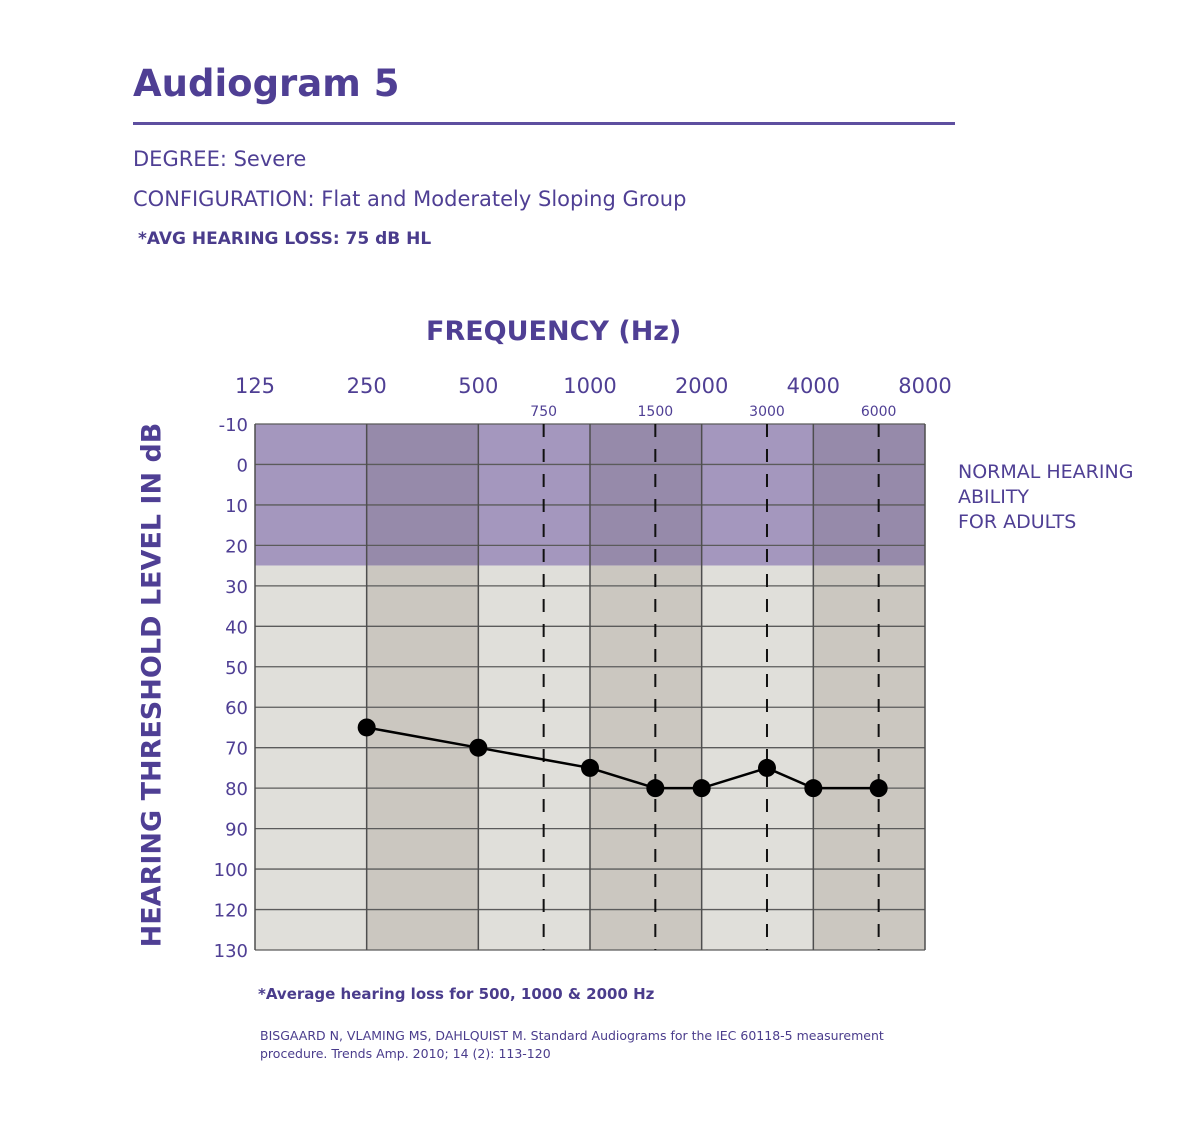 The image size is (1193, 1125). I want to click on x-tick-label: 500, so click(478, 386).